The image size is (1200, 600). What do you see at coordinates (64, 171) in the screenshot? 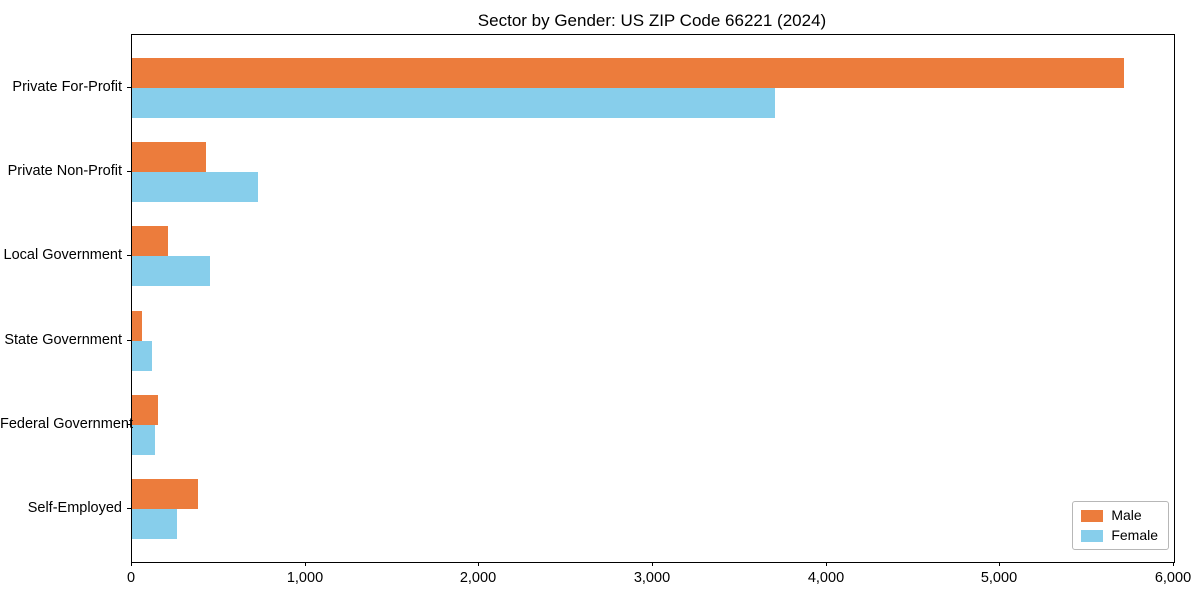
I see `y-tick-label: Private Non-Profit` at bounding box center [64, 171].